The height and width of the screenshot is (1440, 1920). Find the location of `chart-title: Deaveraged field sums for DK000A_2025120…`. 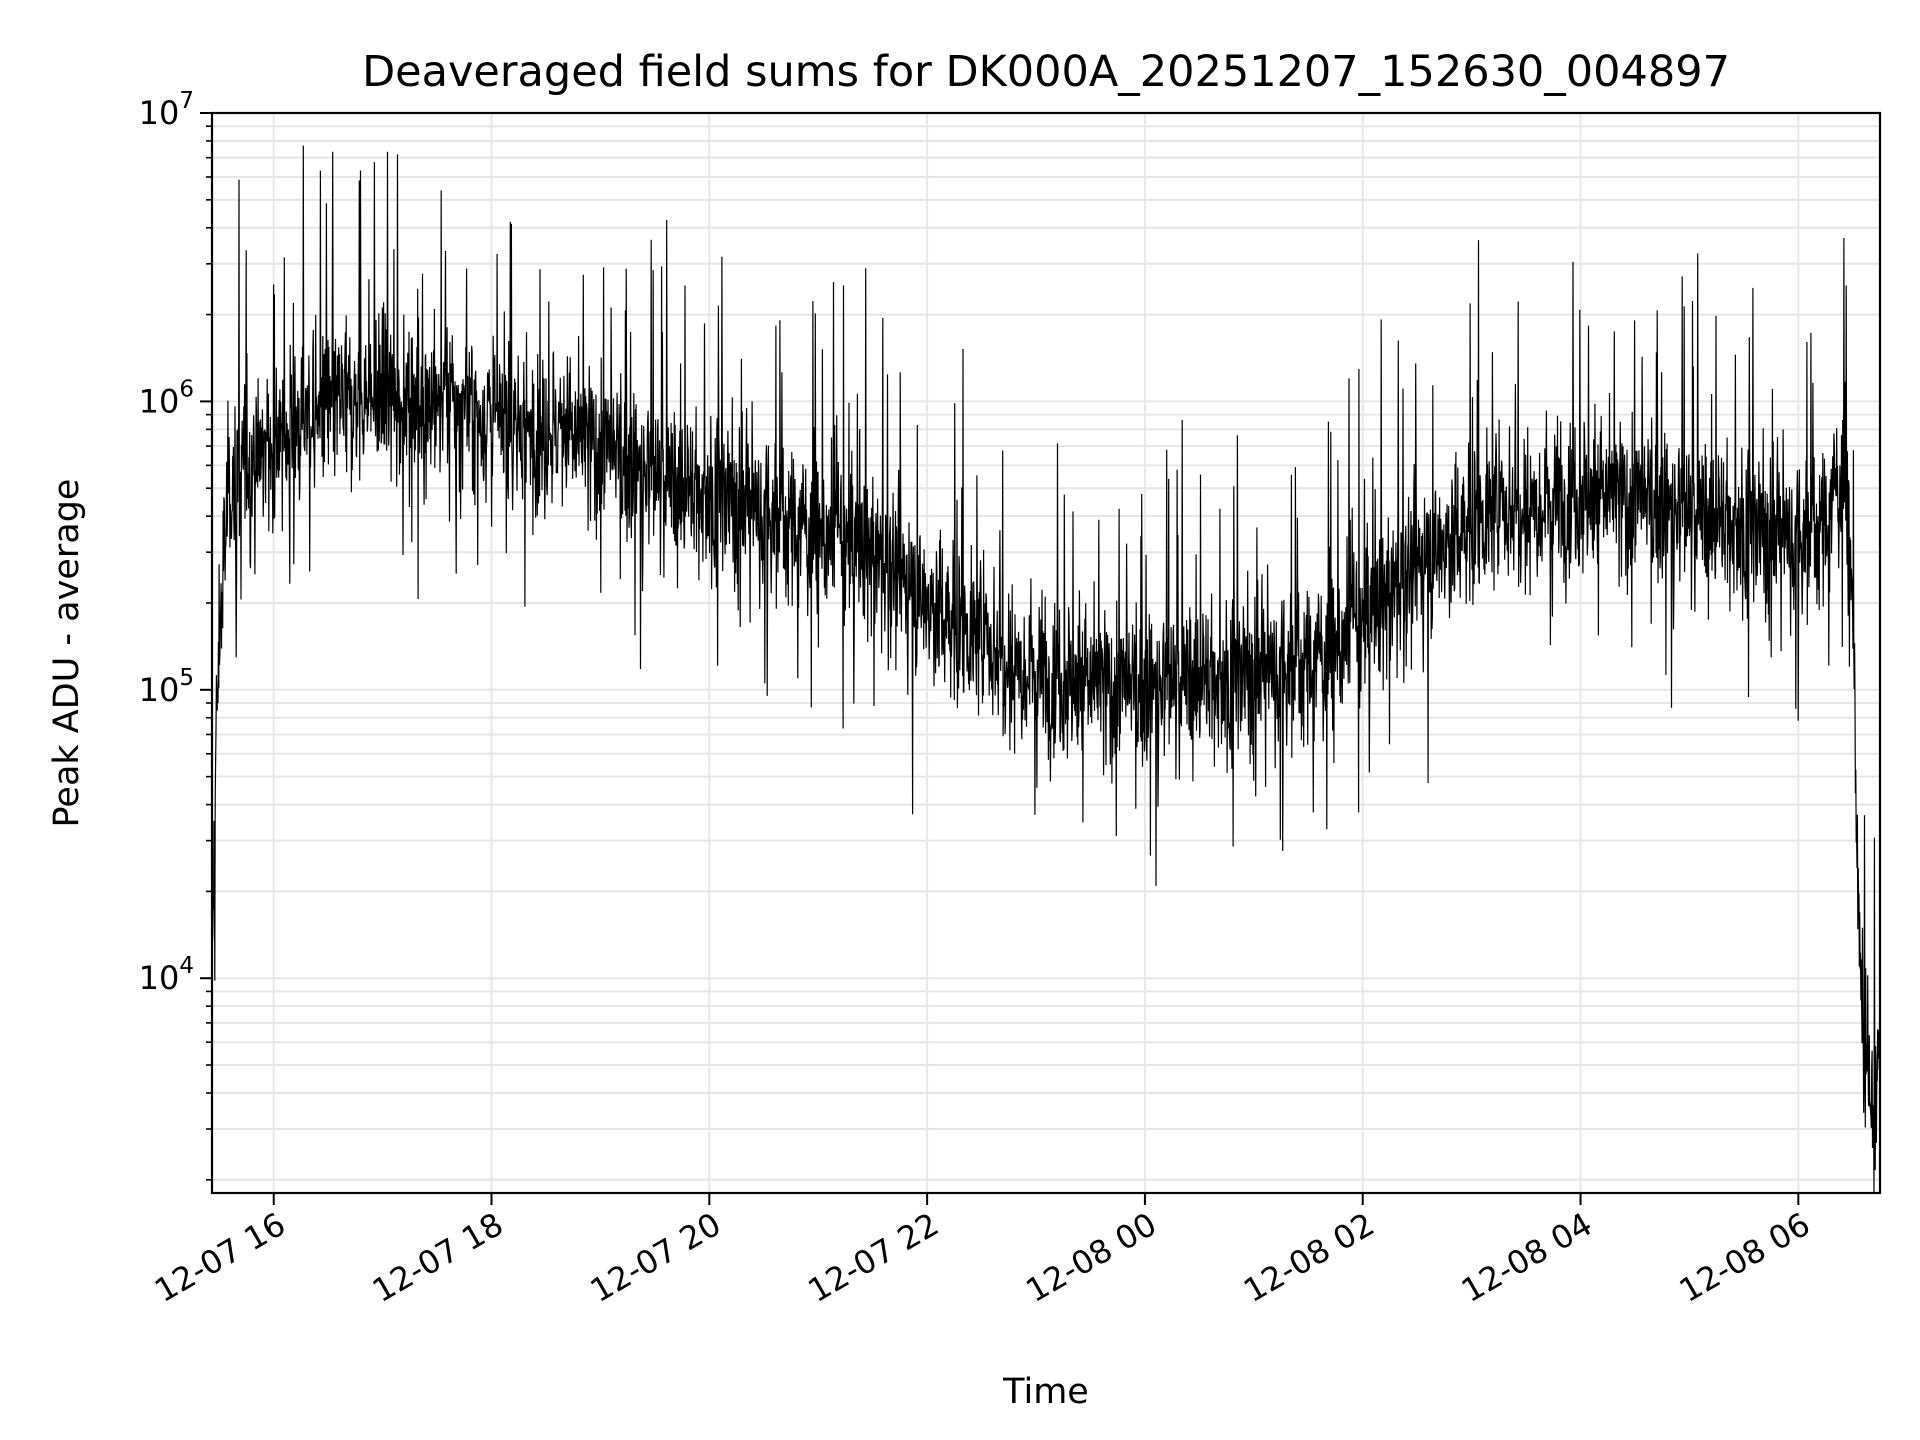

chart-title: Deaveraged field sums for DK000A_2025120… is located at coordinates (1046, 72).